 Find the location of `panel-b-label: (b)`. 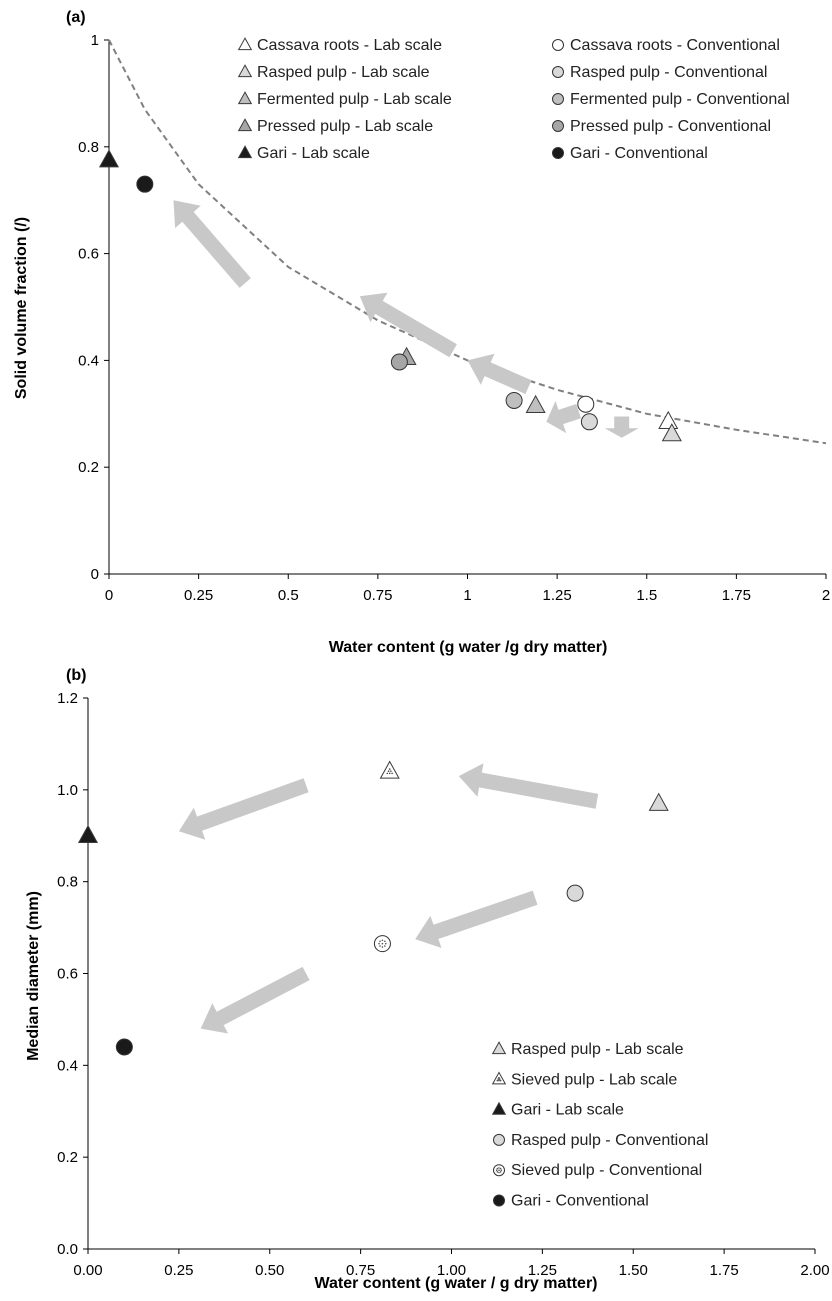

panel-b-label: (b) is located at coordinates (76, 675).